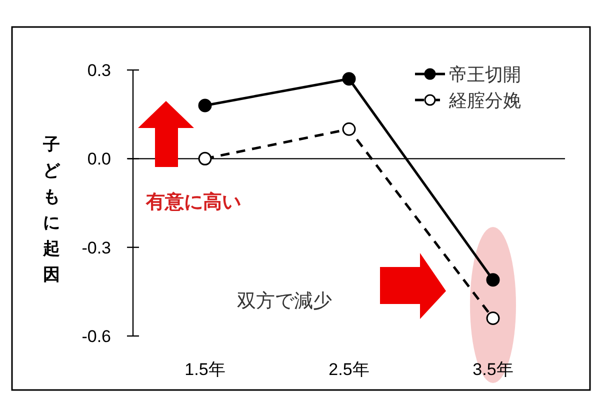  I want to click on y-tick-label: 0.3, so click(99, 70).